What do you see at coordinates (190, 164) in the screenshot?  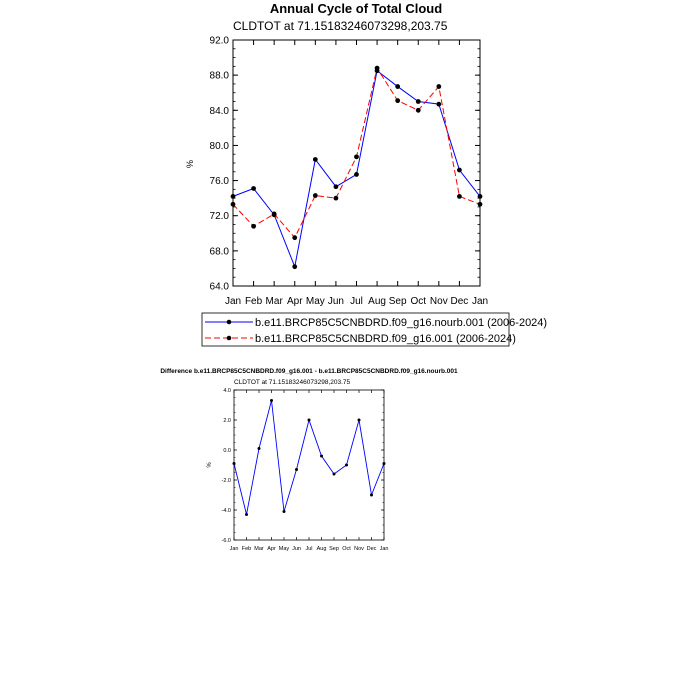 I see `y-axis-label: %` at bounding box center [190, 164].